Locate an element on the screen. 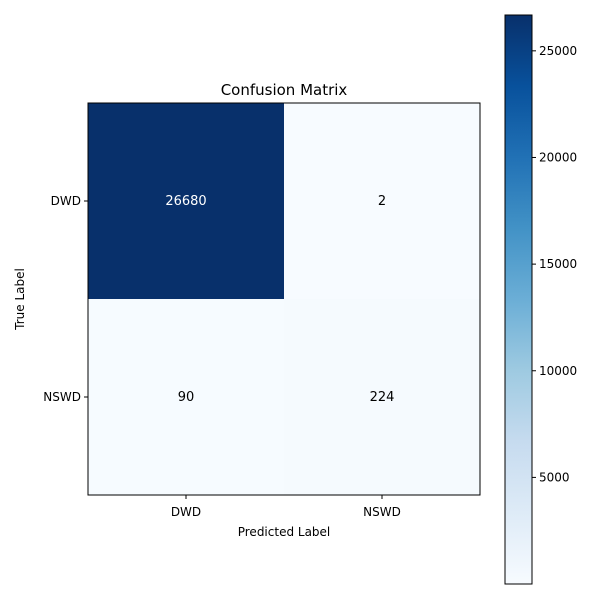 This screenshot has height=600, width=600. y-tick-label: DWD is located at coordinates (66, 201).